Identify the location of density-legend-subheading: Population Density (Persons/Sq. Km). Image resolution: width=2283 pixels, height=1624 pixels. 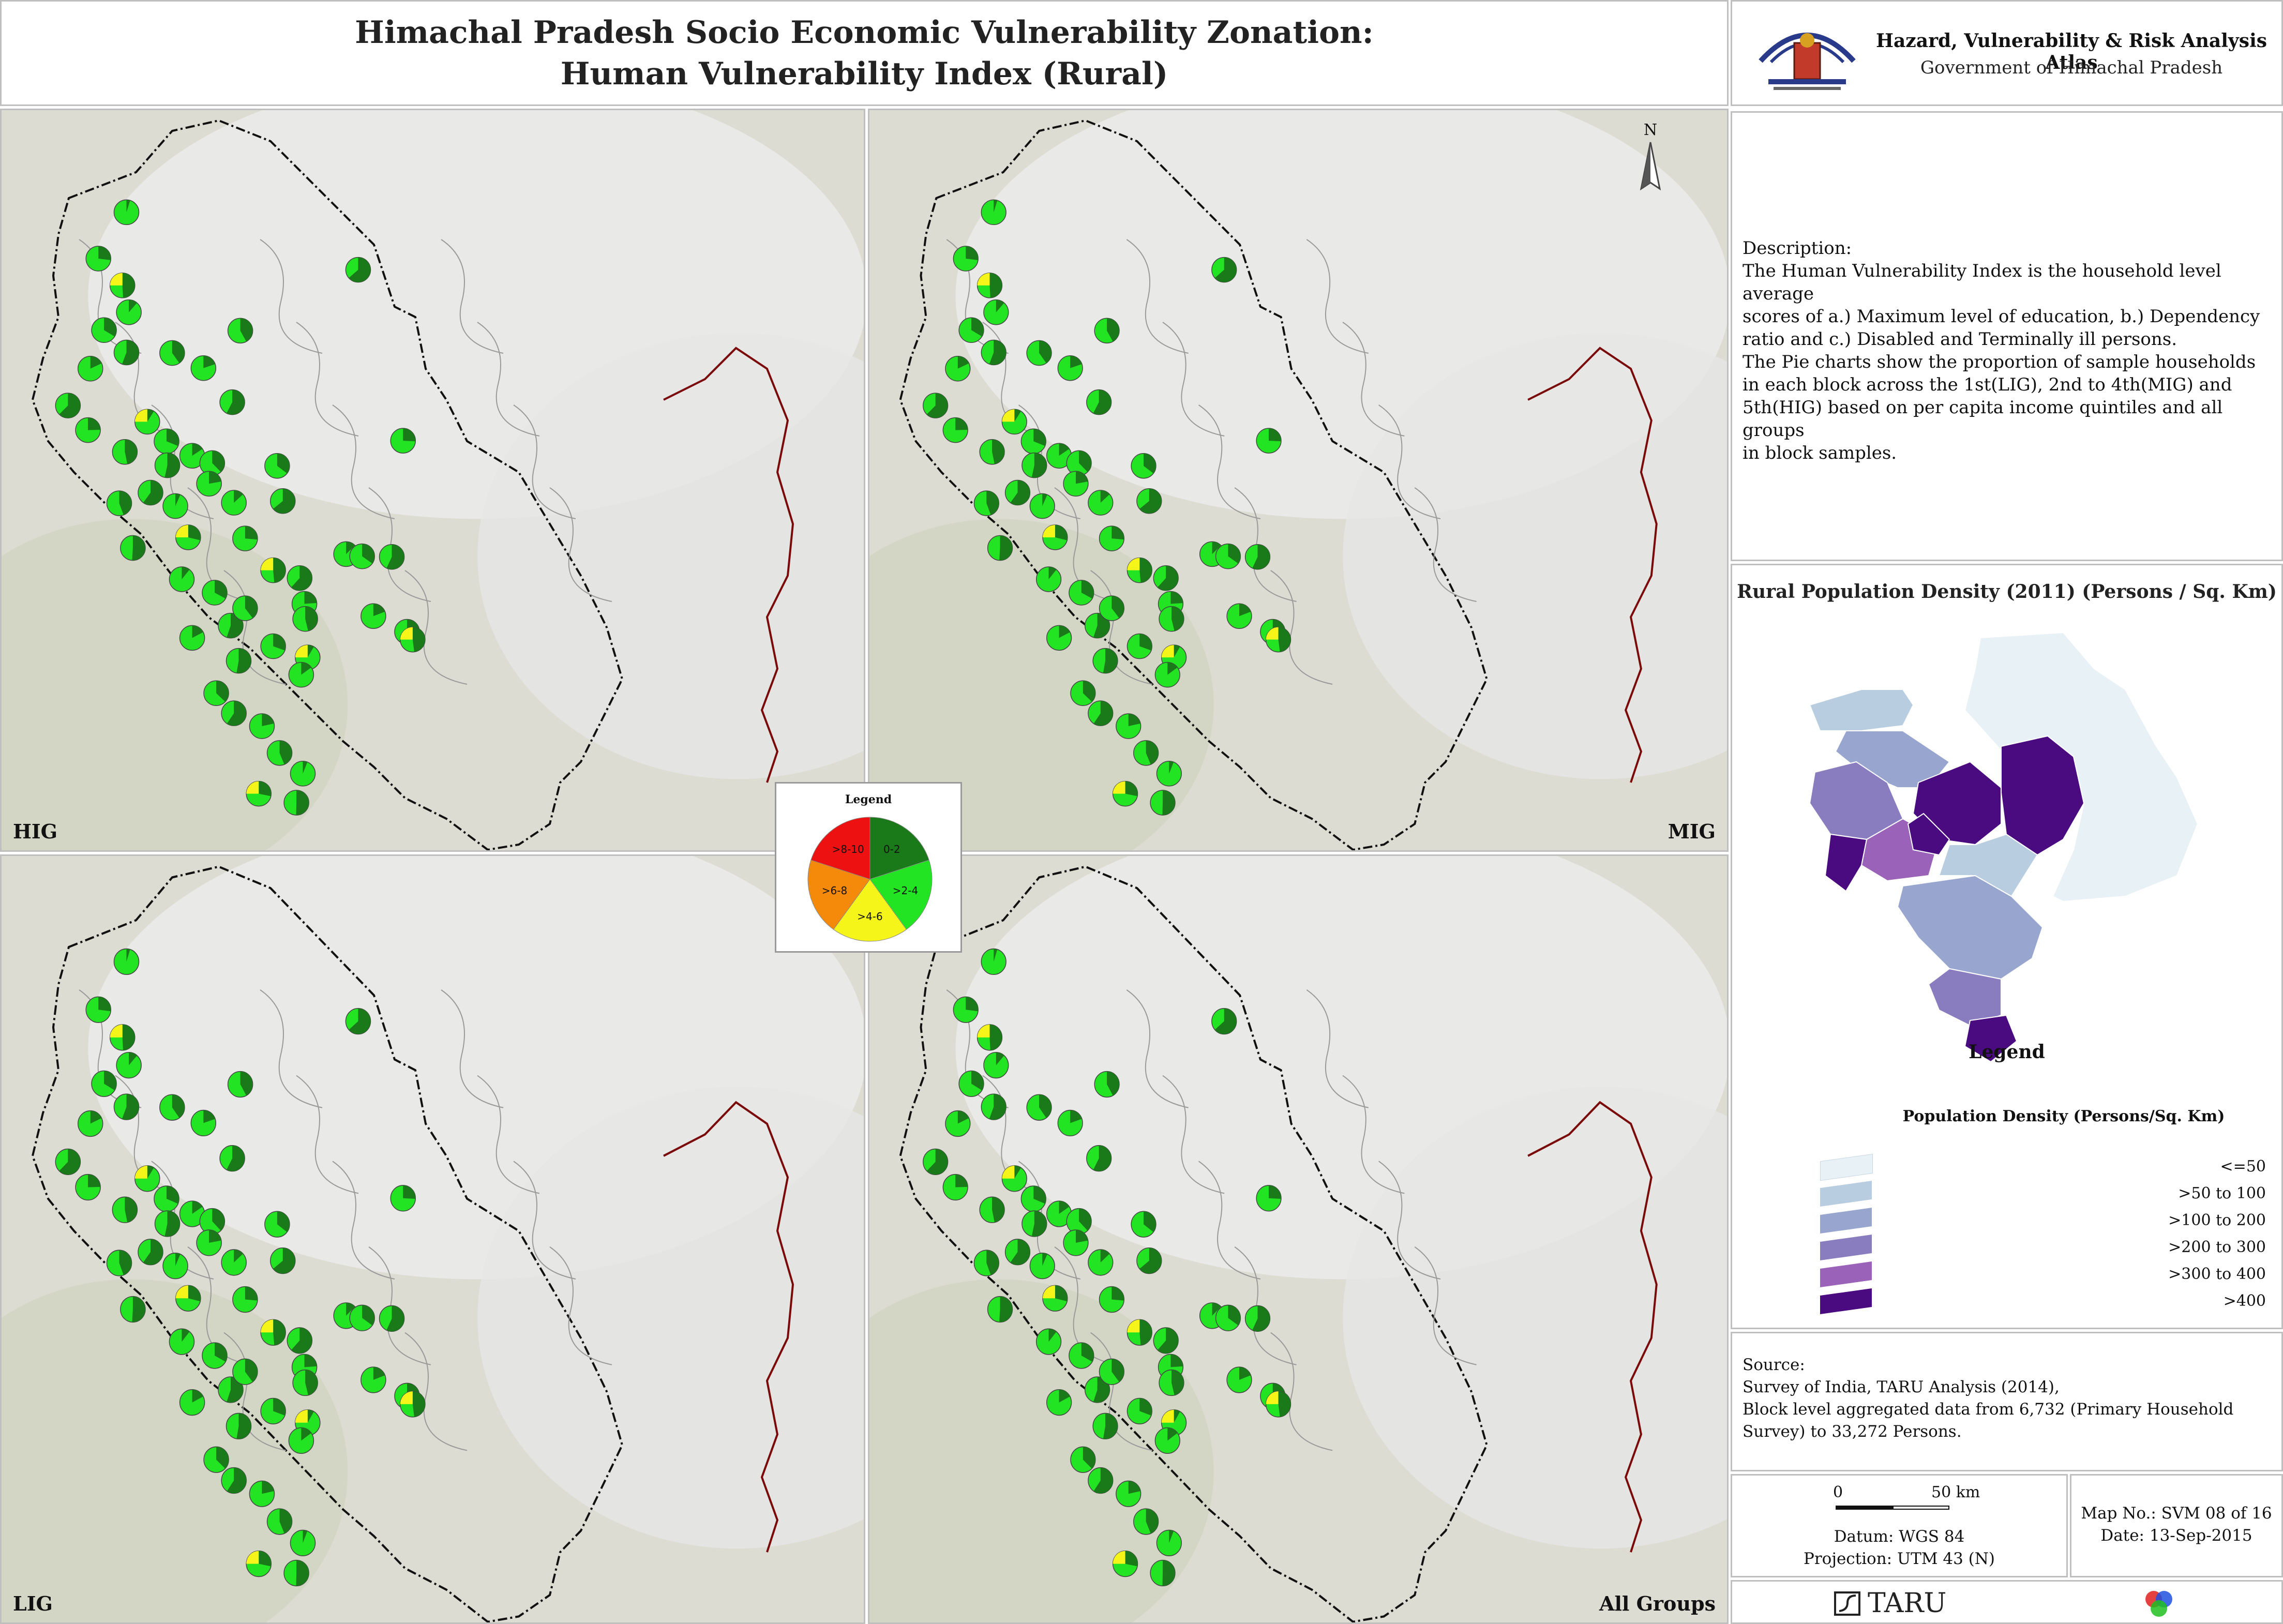
(2063, 1116).